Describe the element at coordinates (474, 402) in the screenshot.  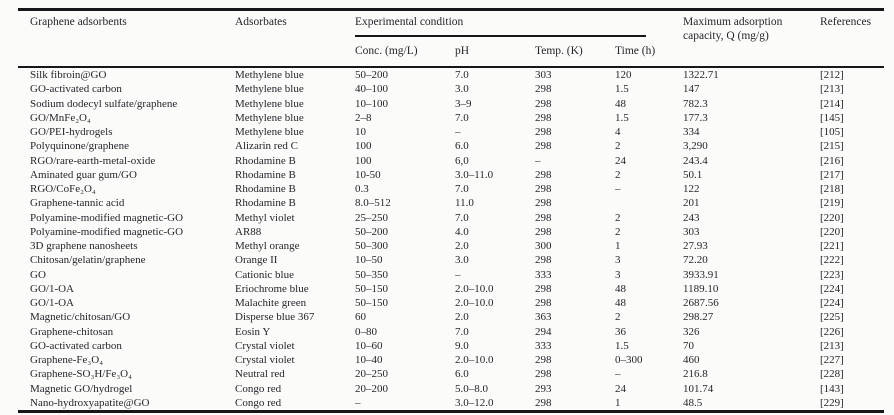
I see `cell-ph: 3.0–12.0` at that location.